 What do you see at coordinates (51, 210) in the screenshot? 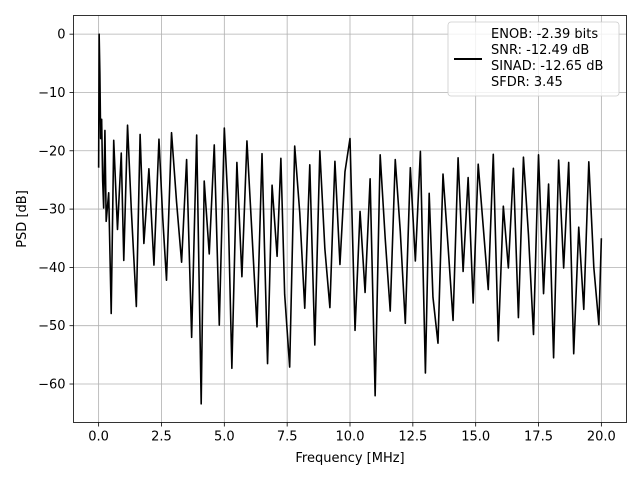
I see `y-tick-label: −30` at bounding box center [51, 210].